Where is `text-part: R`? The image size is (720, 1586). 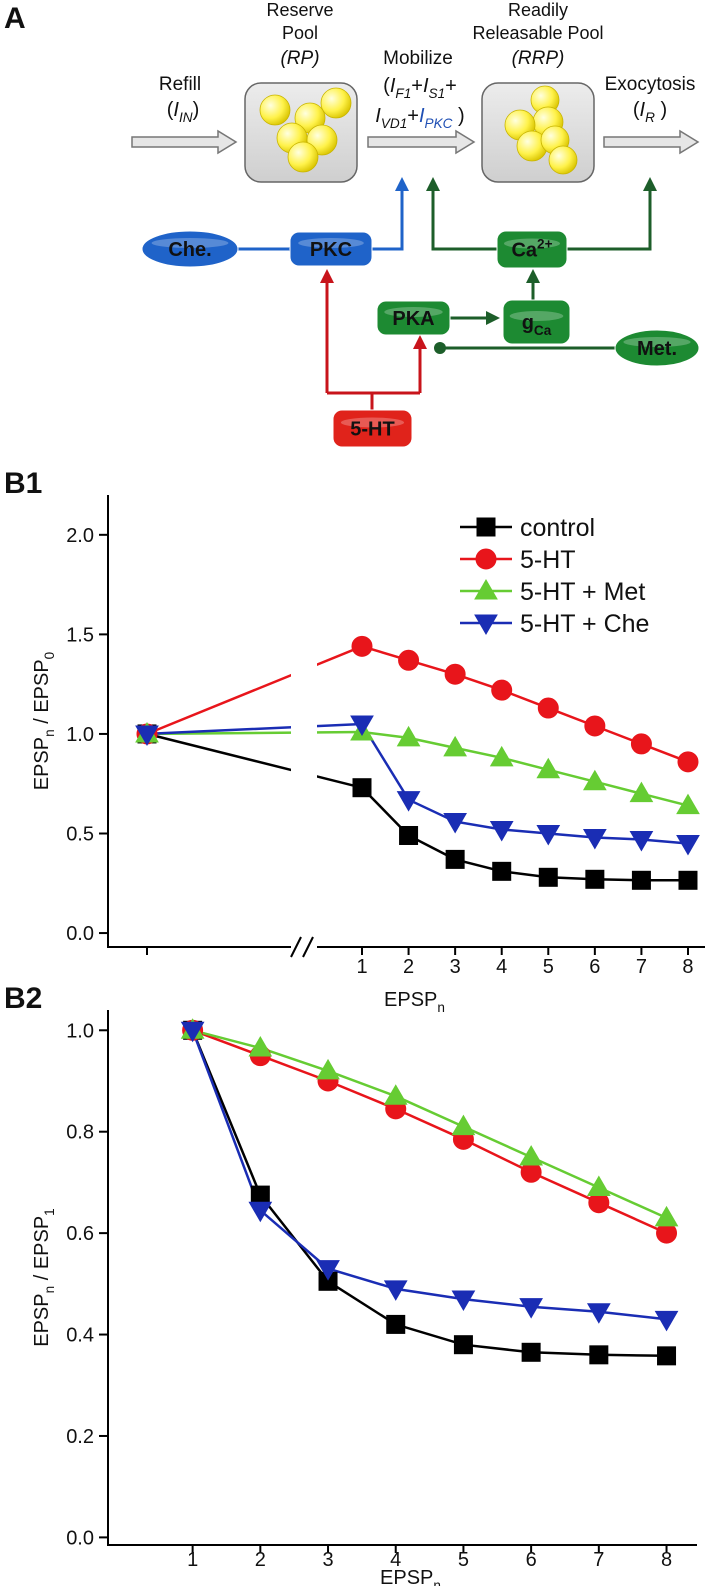
text-part: R is located at coordinates (650, 117).